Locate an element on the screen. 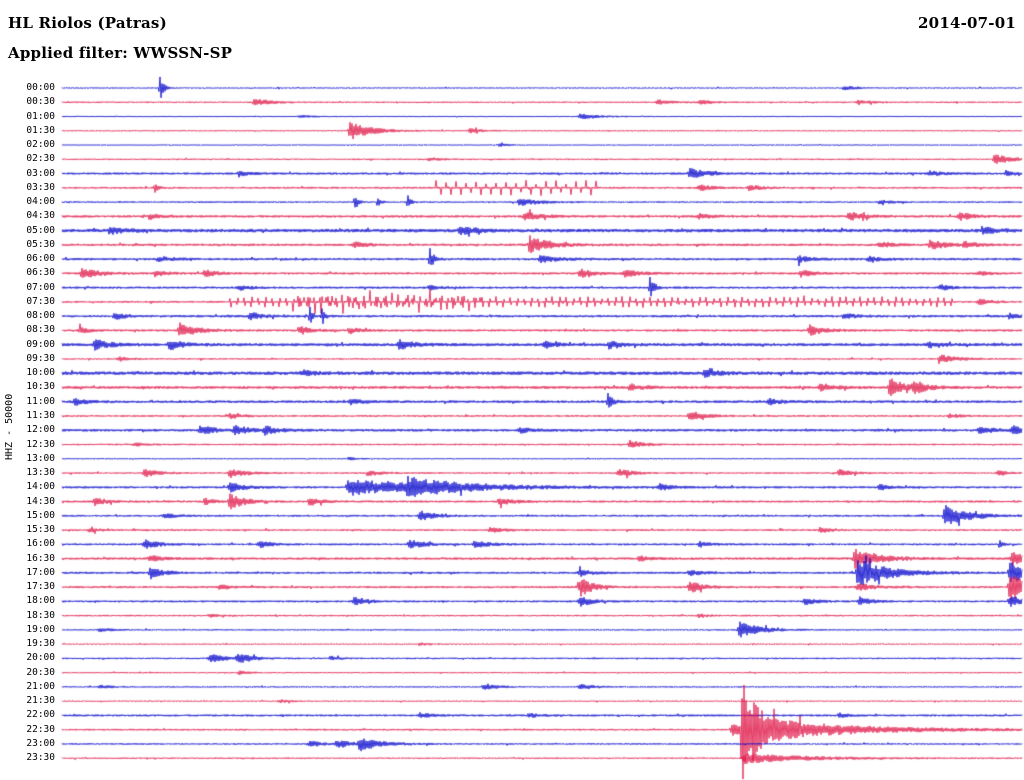 The width and height of the screenshot is (1024, 780). time-label: 16:30 is located at coordinates (40, 558).